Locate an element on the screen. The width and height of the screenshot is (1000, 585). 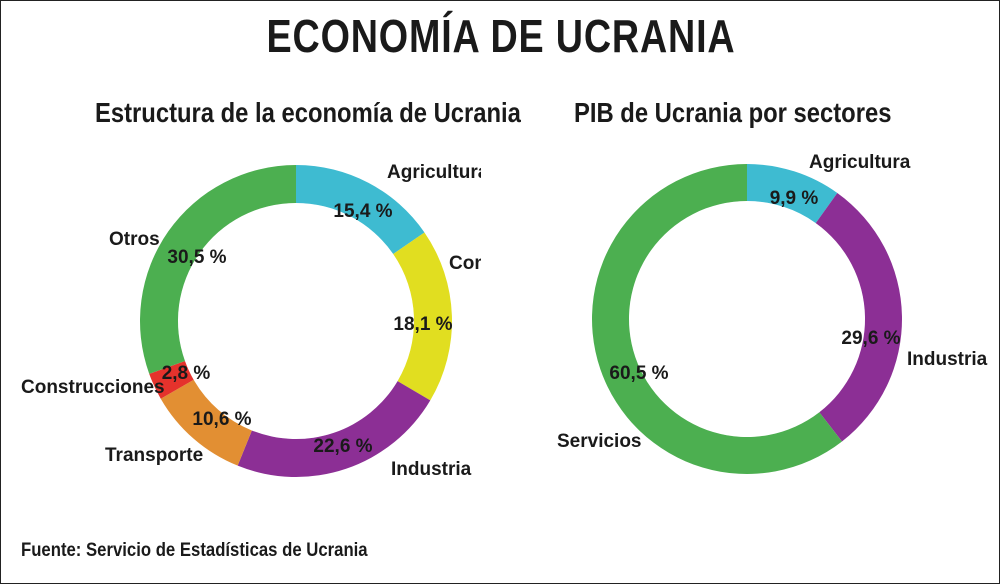
value-label-construcciones: 2,8 % is located at coordinates (186, 373).